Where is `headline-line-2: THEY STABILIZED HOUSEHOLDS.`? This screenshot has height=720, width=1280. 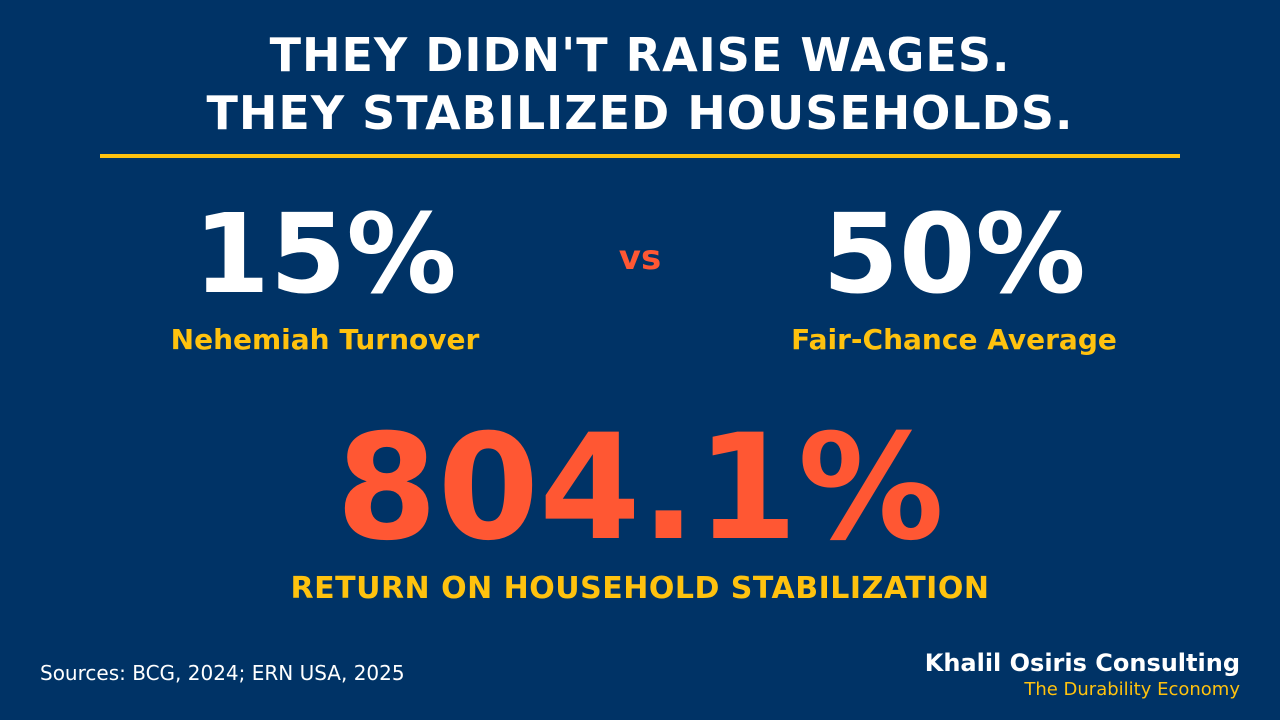
headline-line-2: THEY STABILIZED HOUSEHOLDS. is located at coordinates (640, 113).